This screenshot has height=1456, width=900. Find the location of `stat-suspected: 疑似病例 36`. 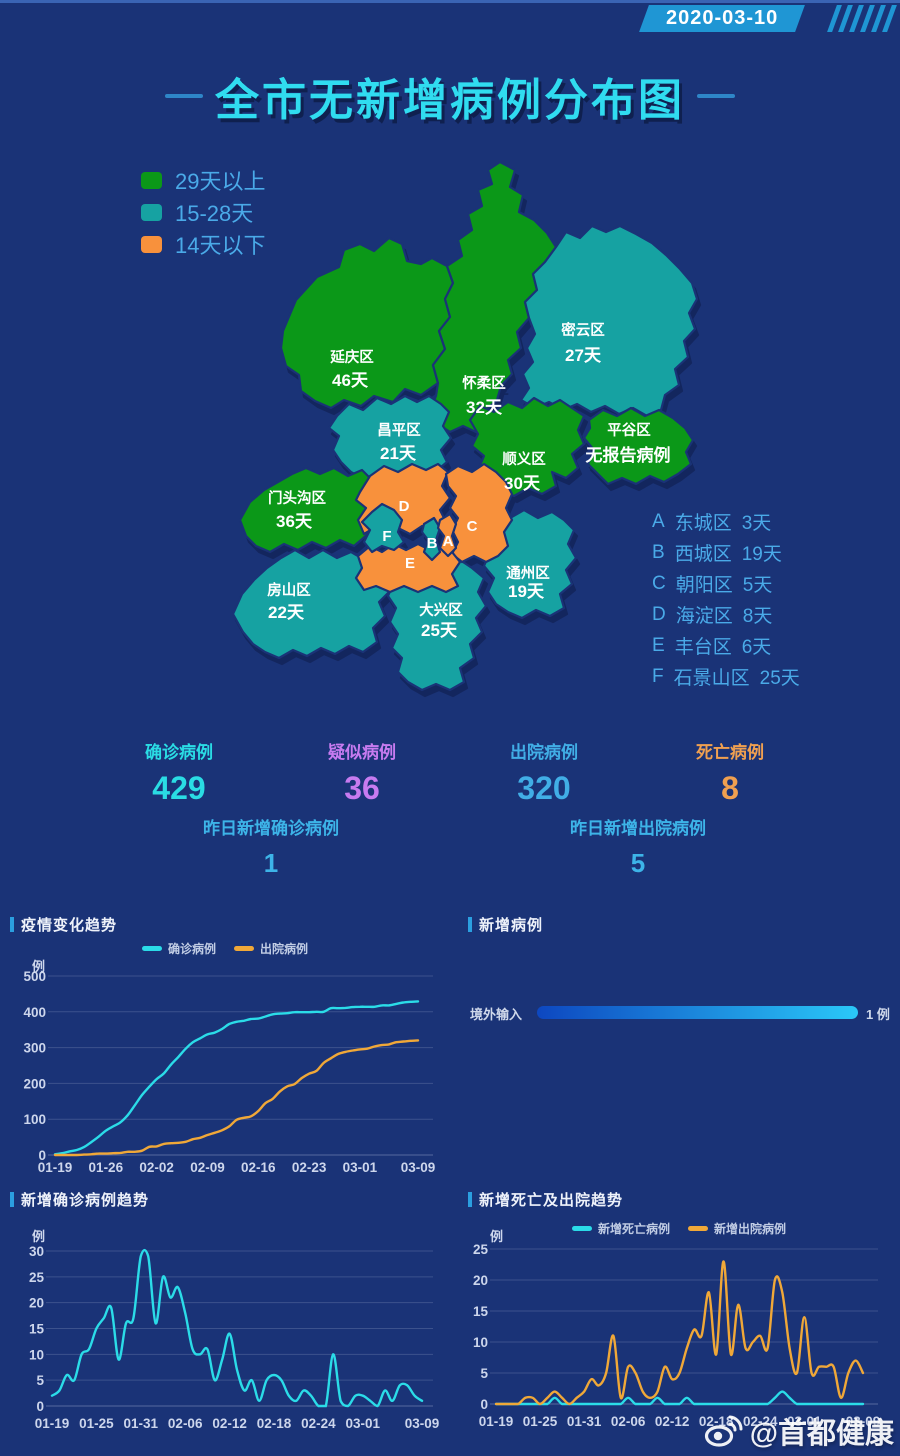

stat-suspected: 疑似病例 36 is located at coordinates (362, 774).